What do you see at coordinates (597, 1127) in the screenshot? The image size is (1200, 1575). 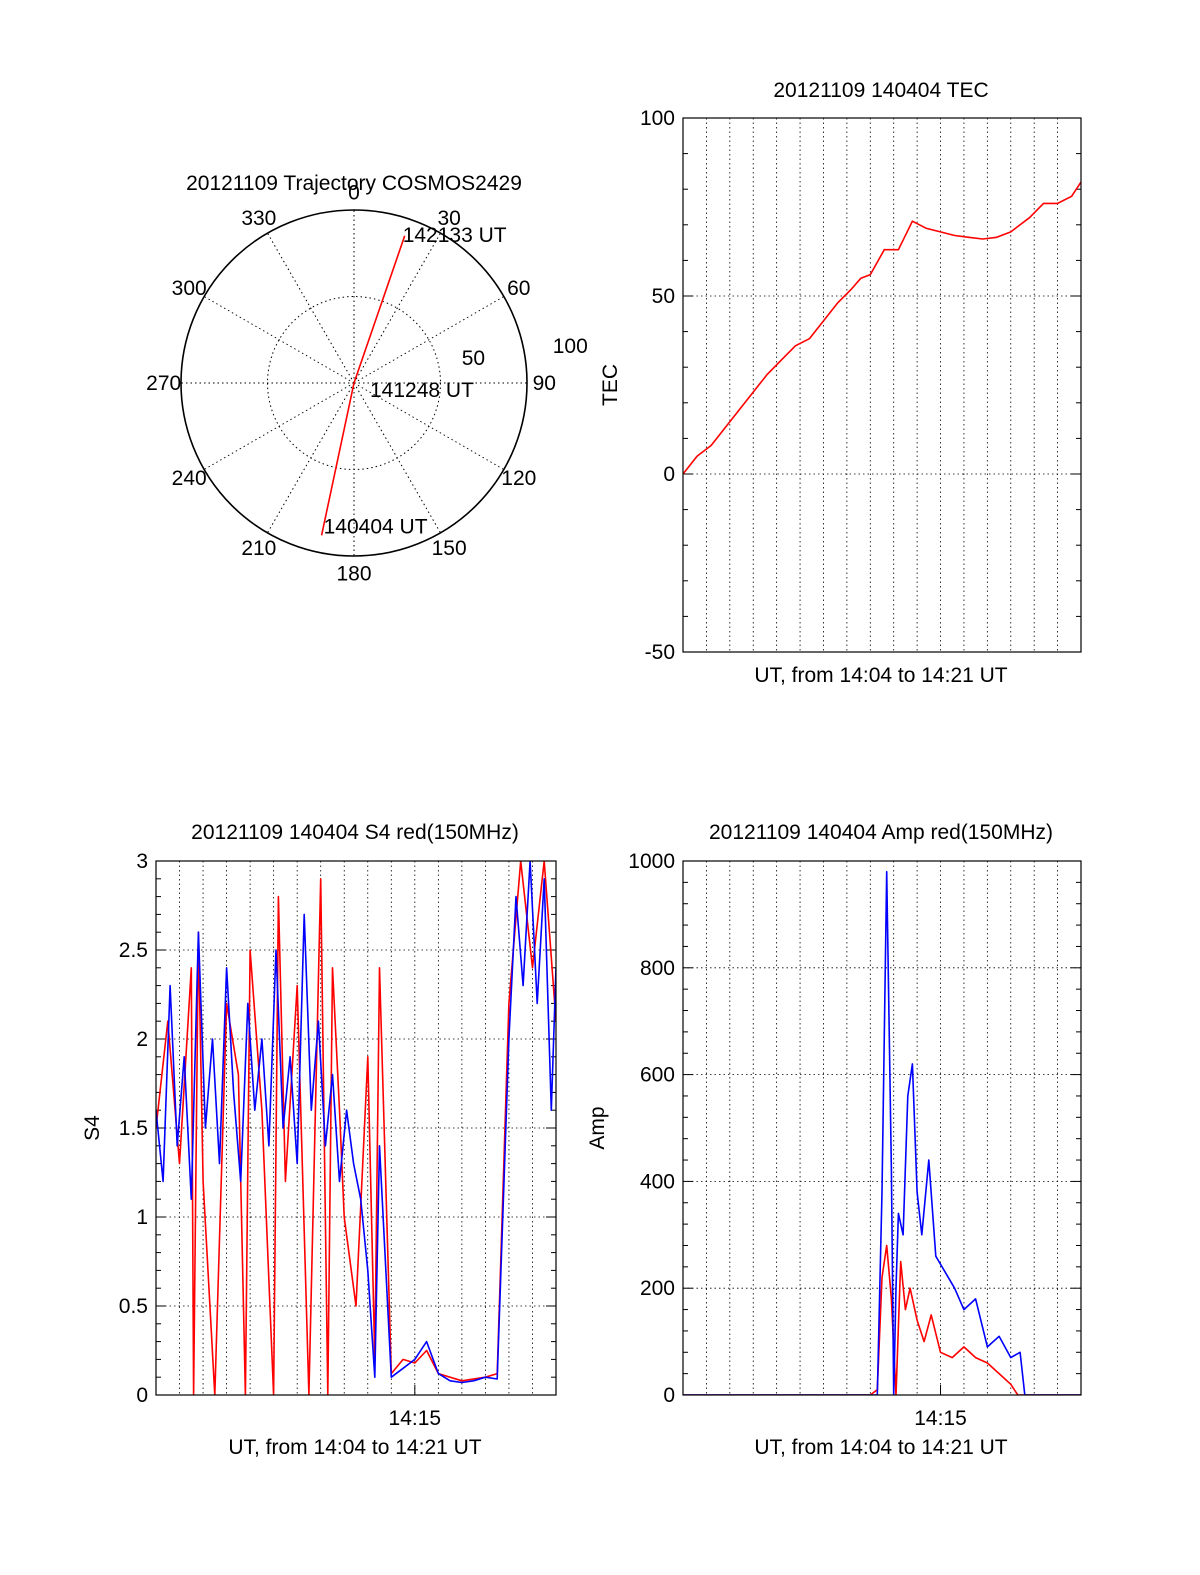 I see `amp-ylabel: Amp` at bounding box center [597, 1127].